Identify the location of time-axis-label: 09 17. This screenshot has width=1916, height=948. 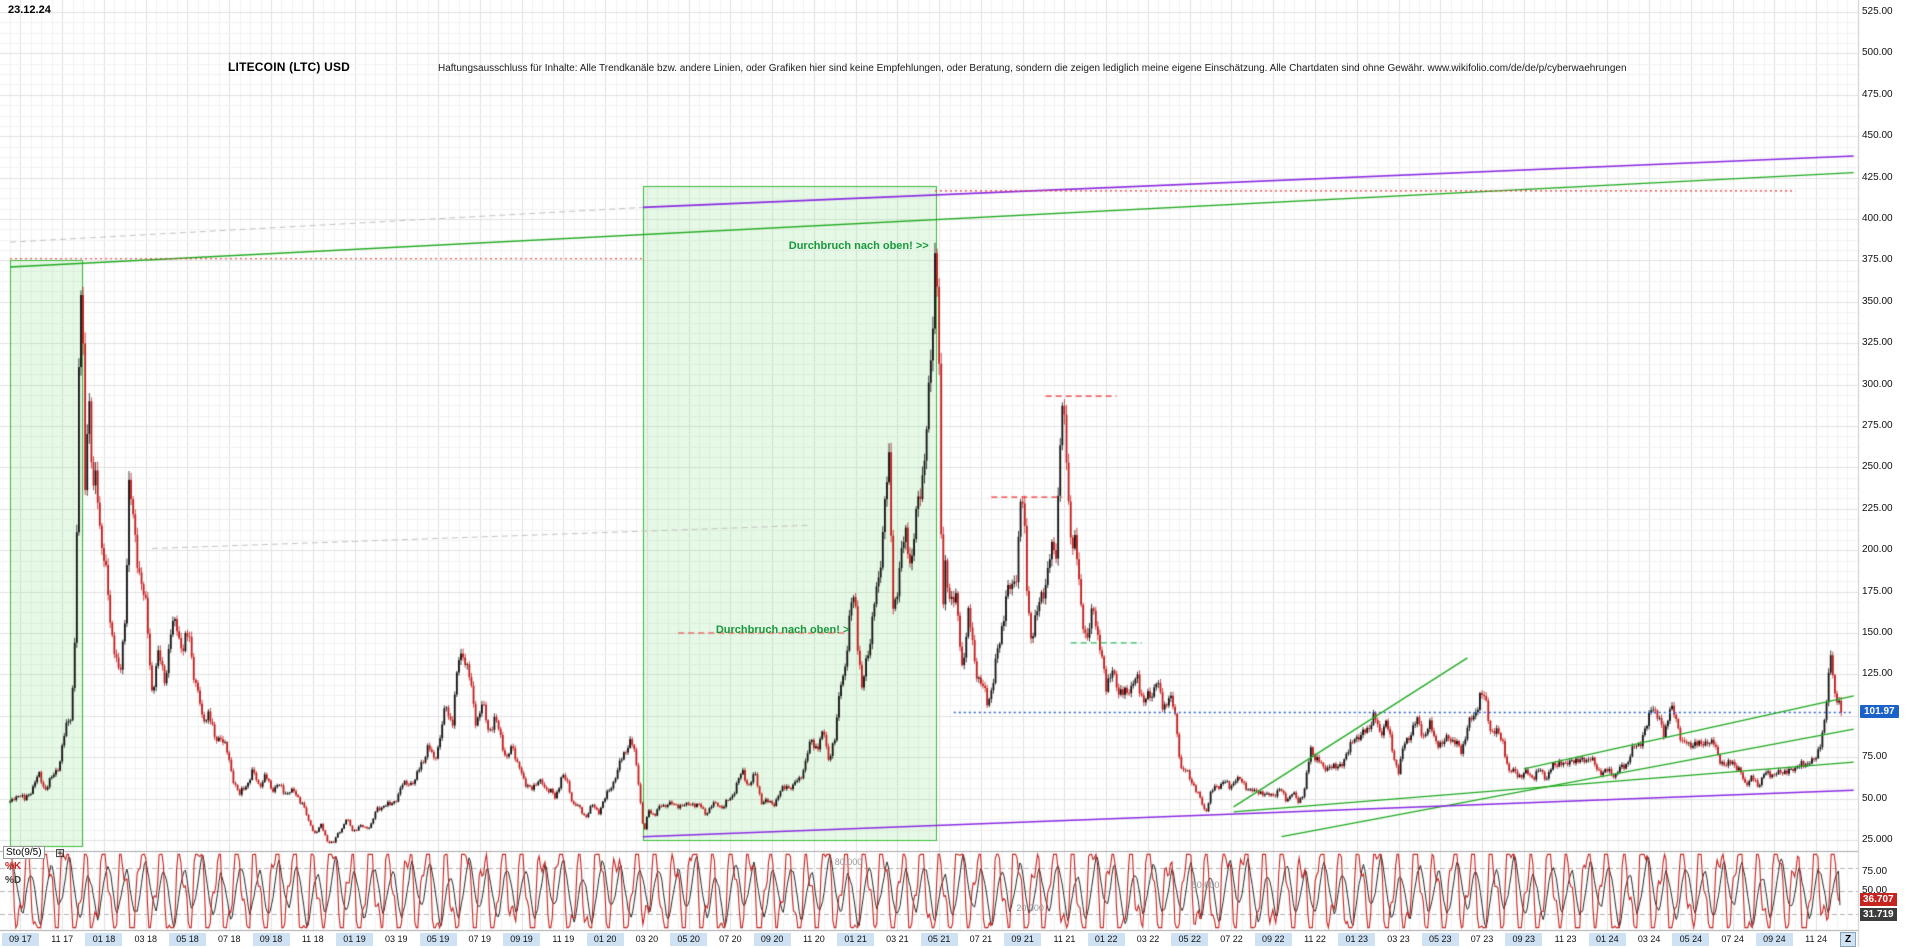
(20, 939).